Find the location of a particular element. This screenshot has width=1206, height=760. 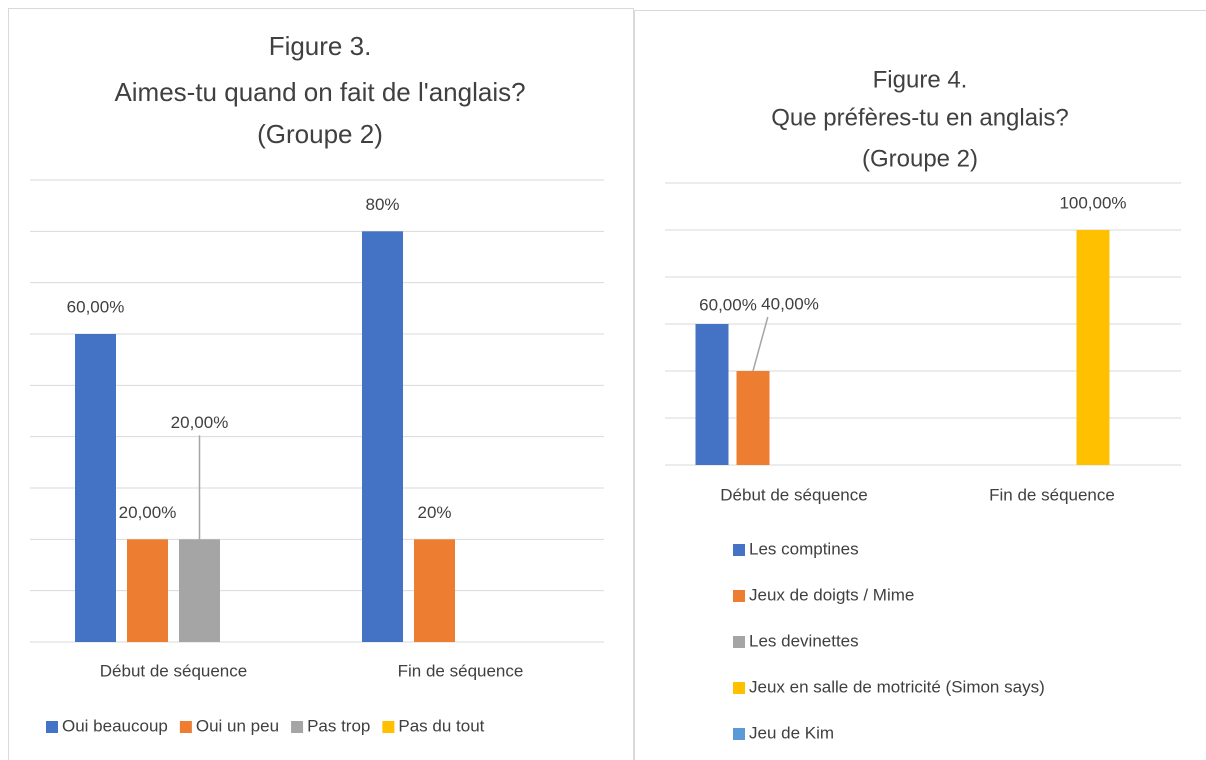

chart-title: Figure 3. is located at coordinates (320, 46).